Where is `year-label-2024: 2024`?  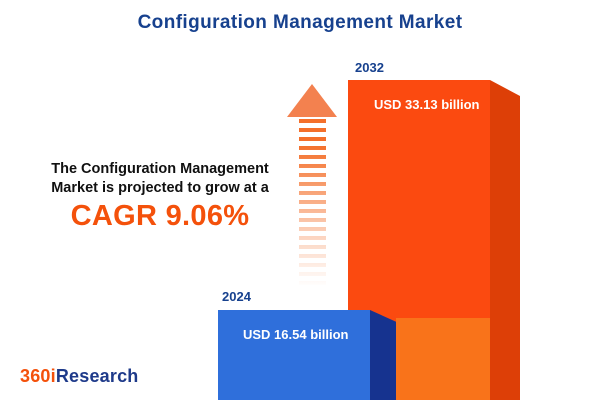 year-label-2024: 2024 is located at coordinates (236, 296).